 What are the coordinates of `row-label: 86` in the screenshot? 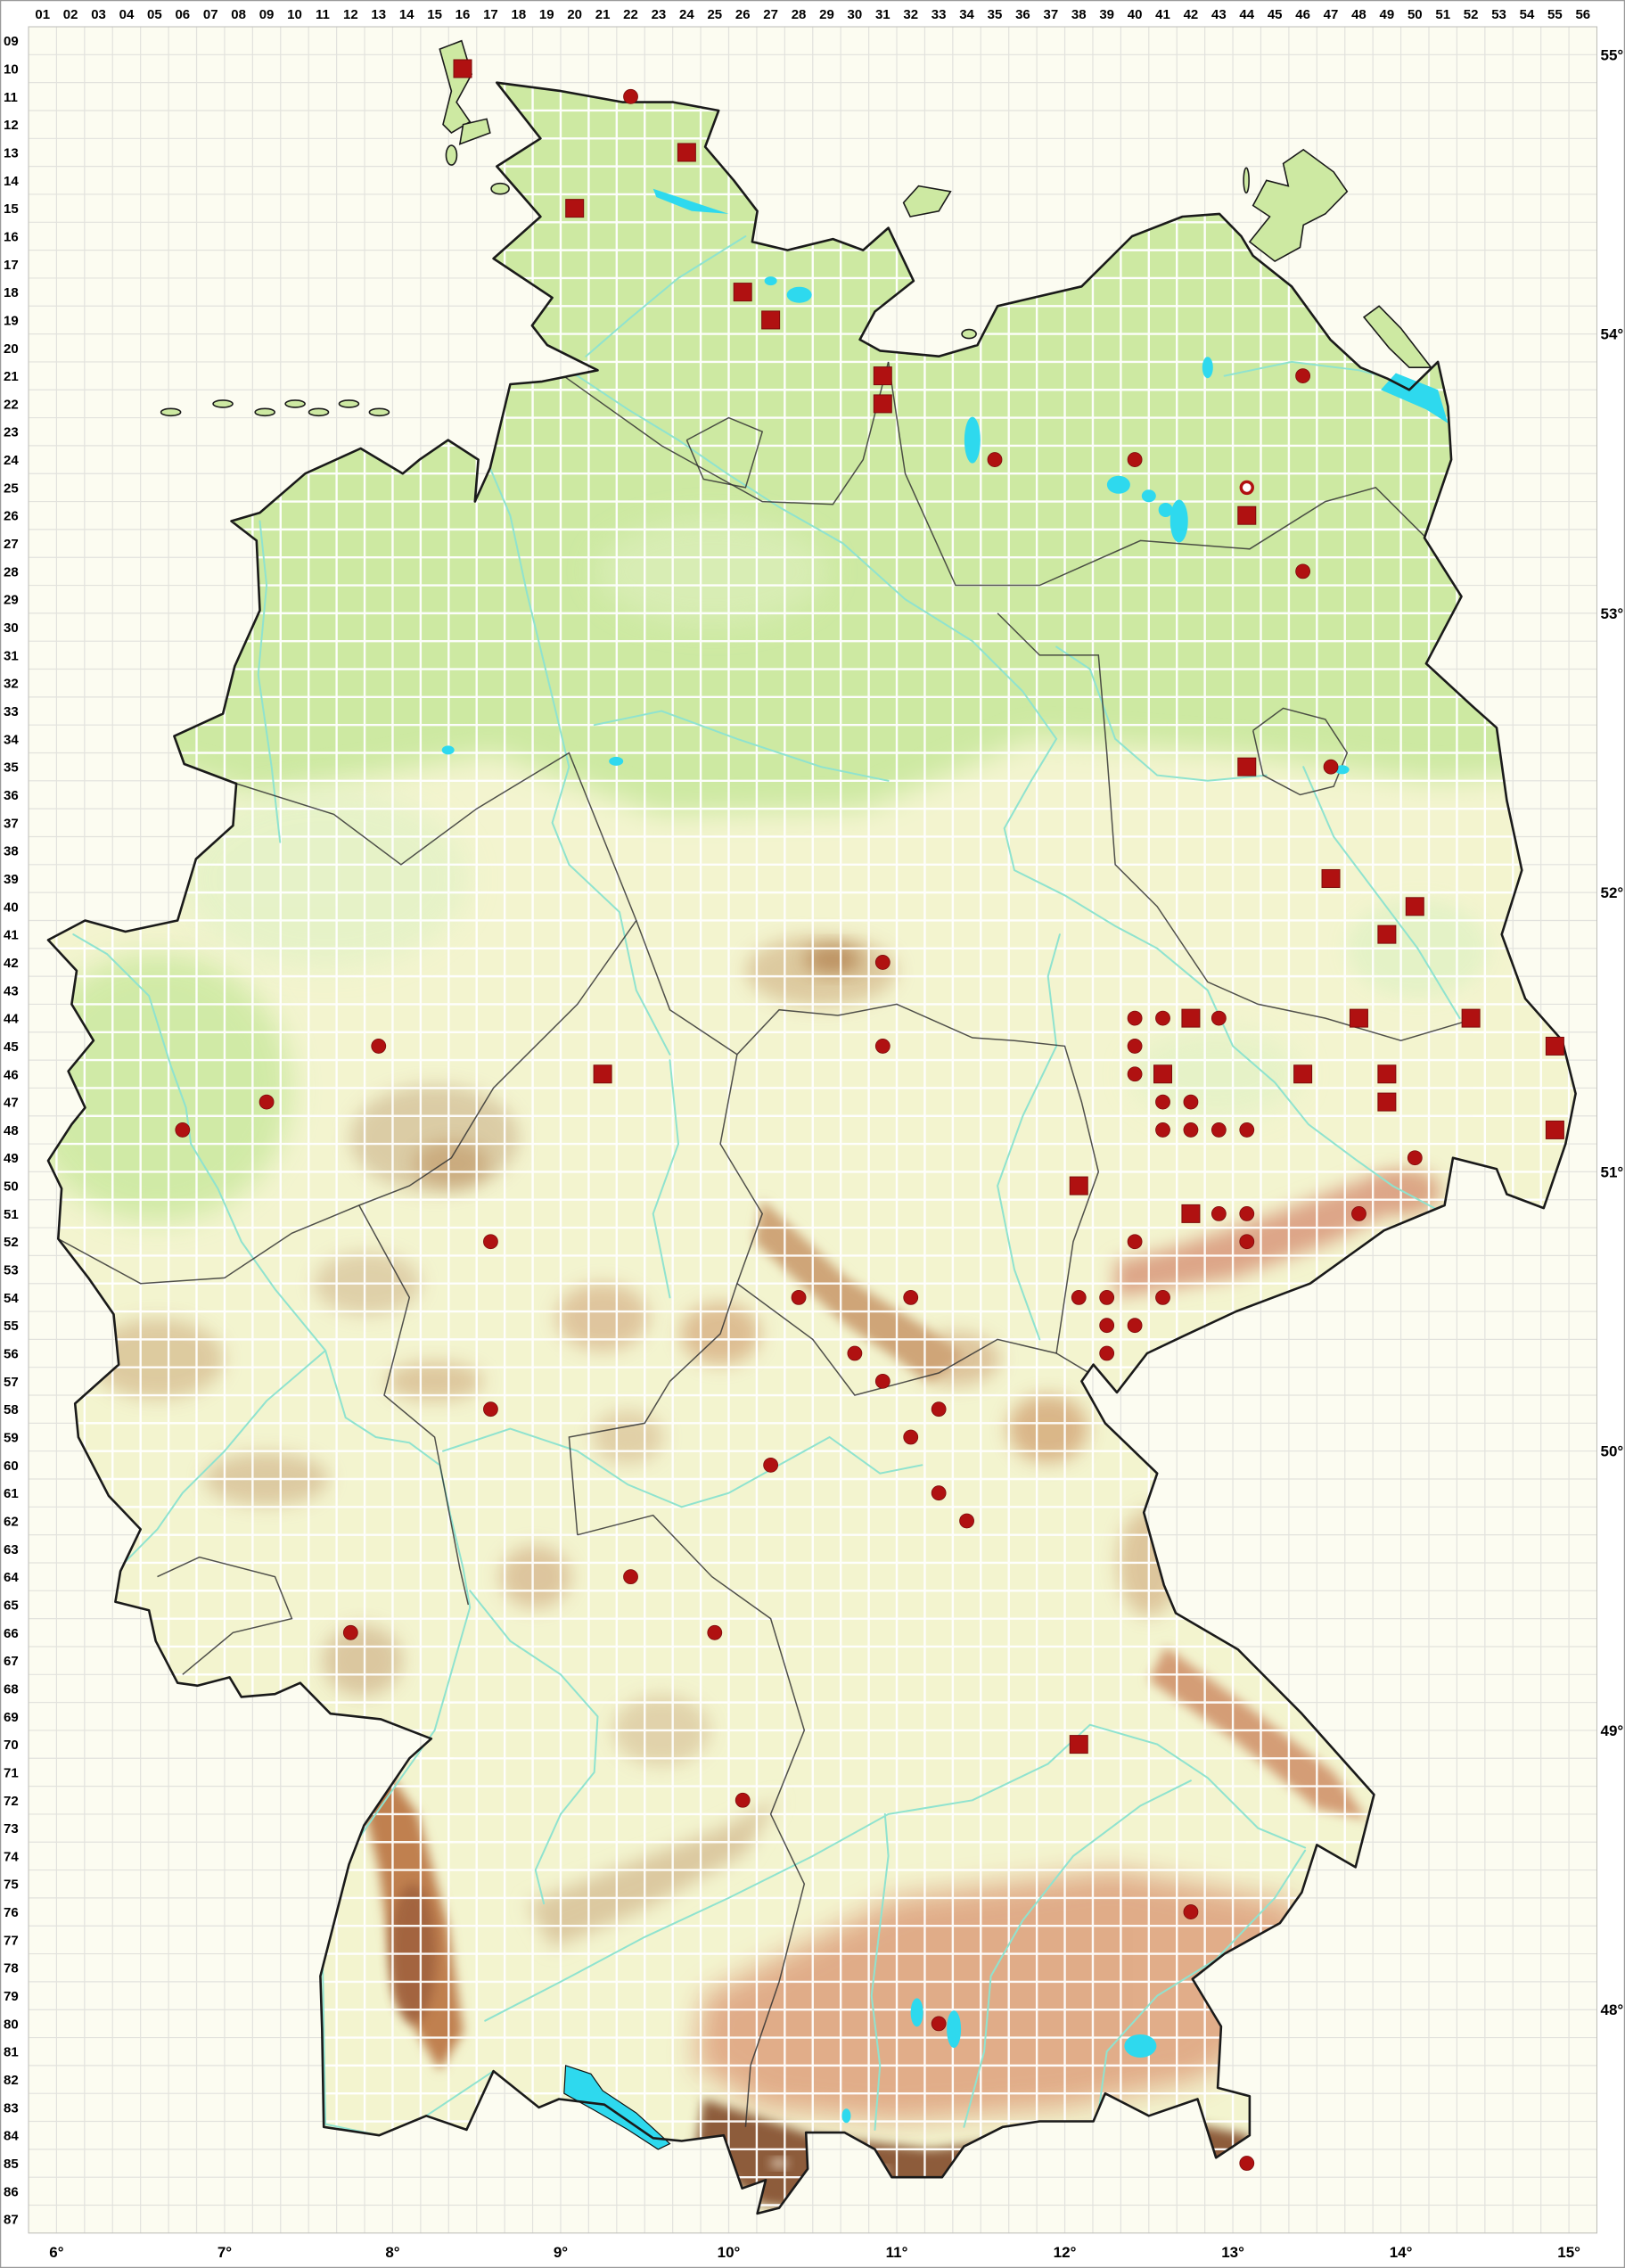 It's located at (11, 2191).